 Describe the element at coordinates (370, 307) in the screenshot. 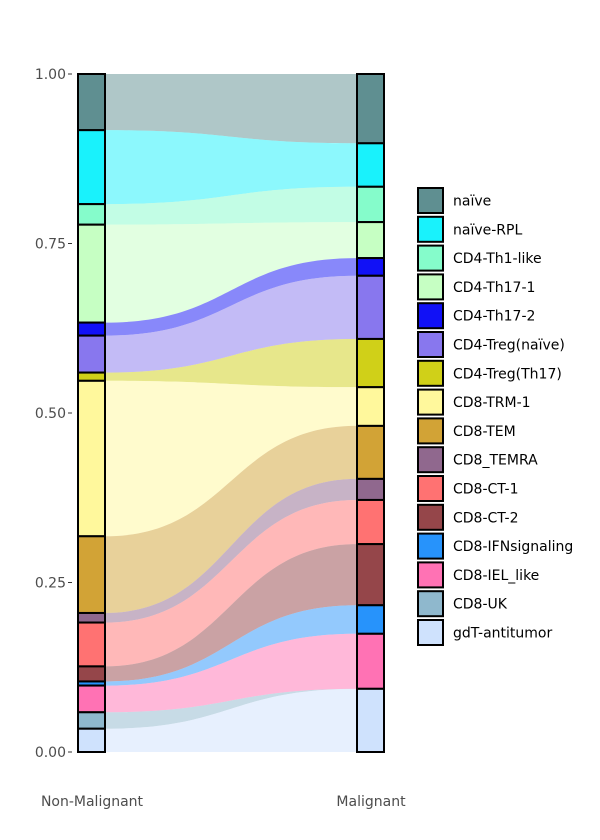

I see `stratum-malignant-cd4-treg-na-ve` at that location.